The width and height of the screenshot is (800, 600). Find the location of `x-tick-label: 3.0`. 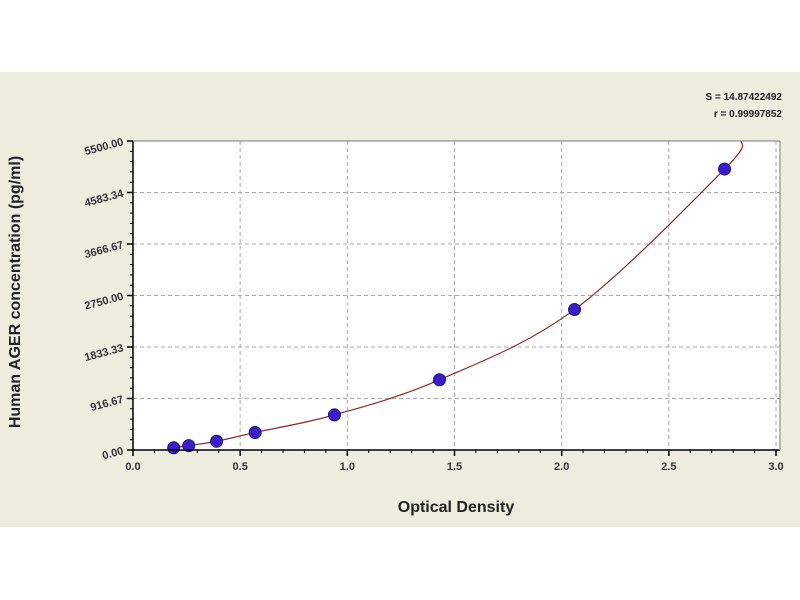

x-tick-label: 3.0 is located at coordinates (775, 467).